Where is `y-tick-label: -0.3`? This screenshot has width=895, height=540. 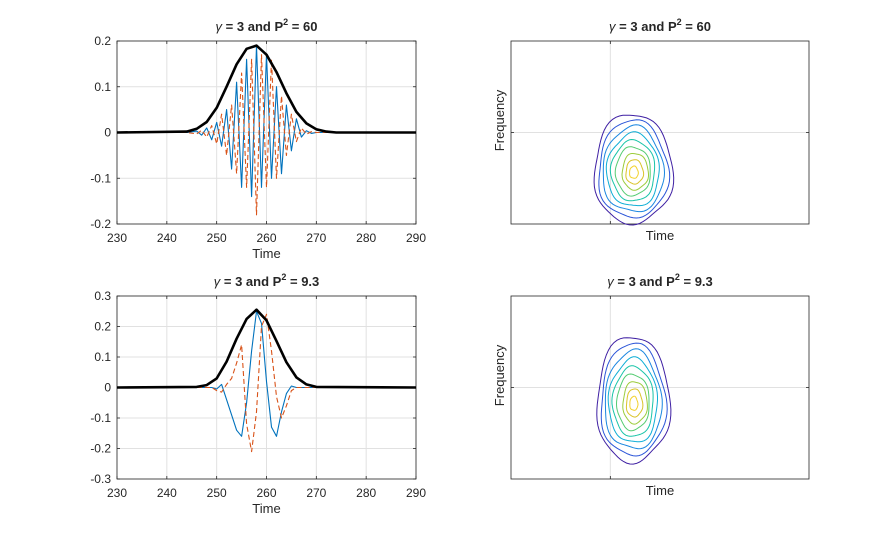 y-tick-label: -0.3 is located at coordinates (100, 479).